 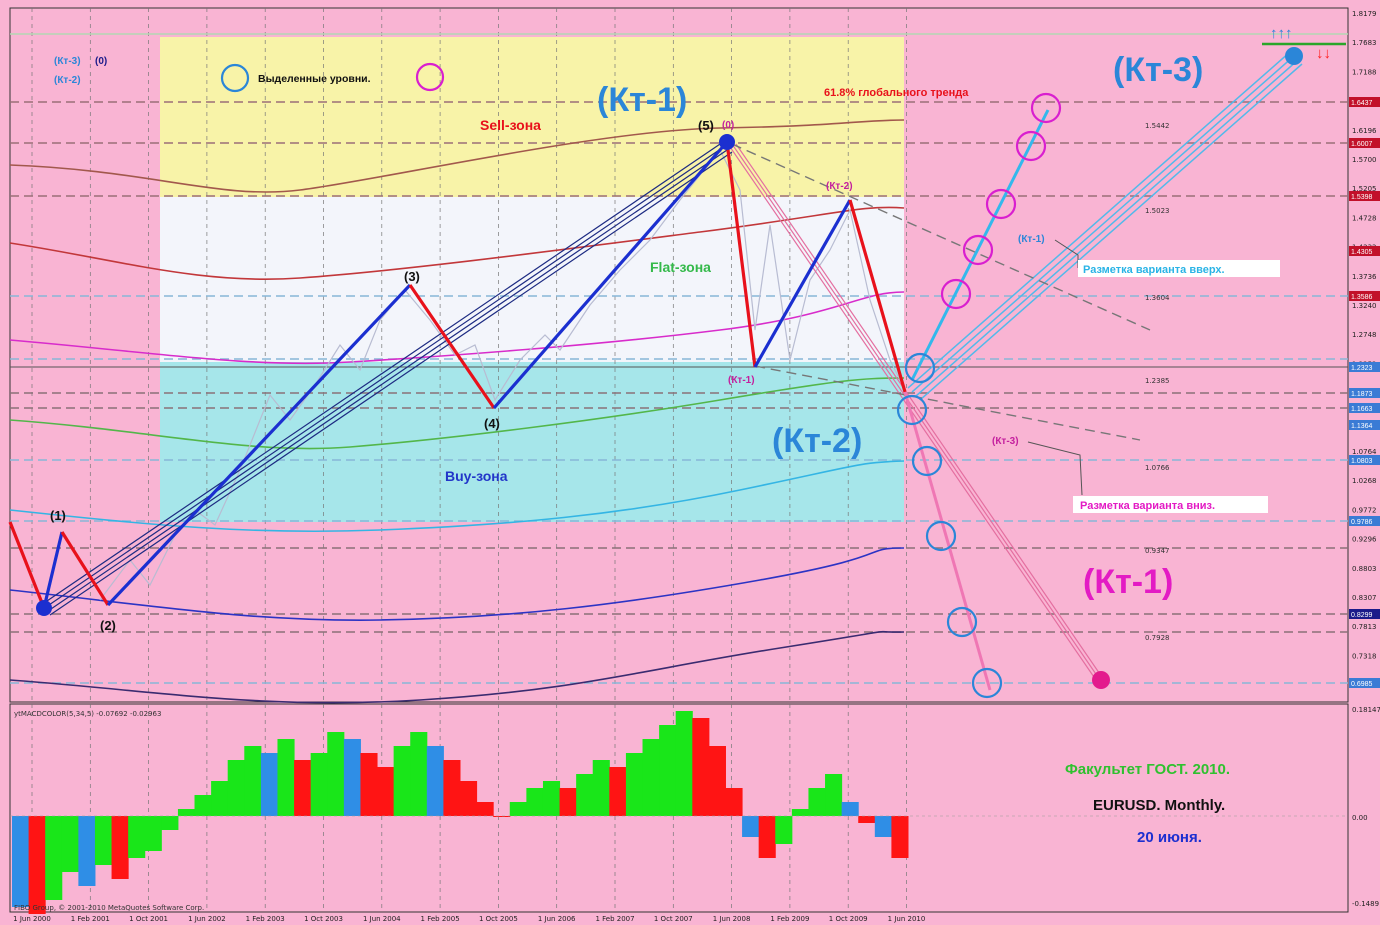 I want to click on time-tick-label: 1 Oct 2007, so click(x=673, y=919).